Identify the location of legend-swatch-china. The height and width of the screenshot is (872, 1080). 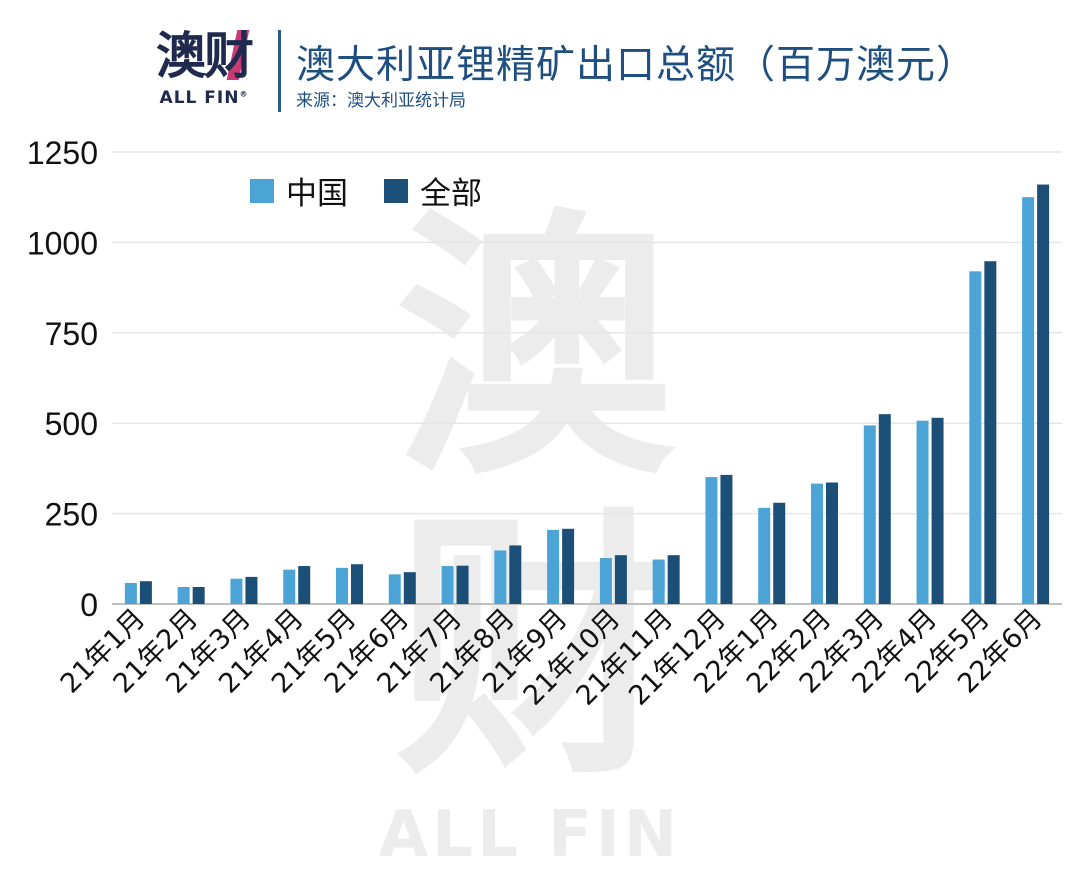
(262, 190).